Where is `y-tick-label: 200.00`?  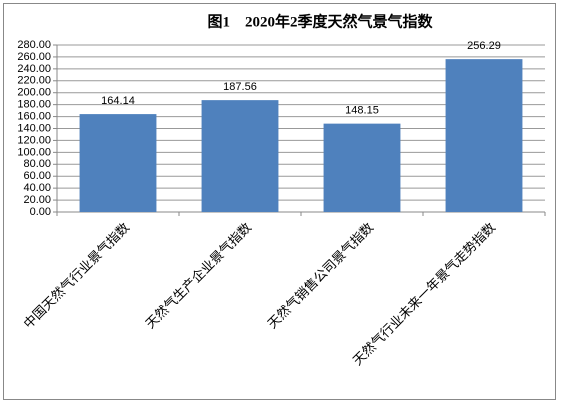 y-tick-label: 200.00 is located at coordinates (34, 93).